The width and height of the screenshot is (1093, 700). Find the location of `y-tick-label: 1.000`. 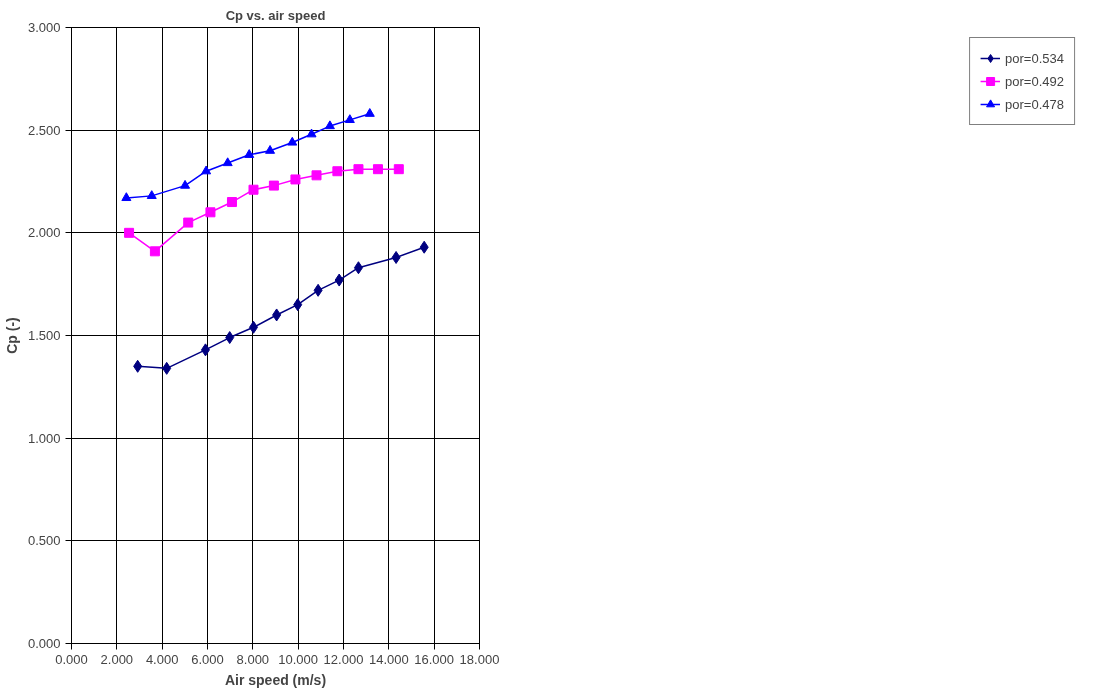

y-tick-label: 1.000 is located at coordinates (44, 438).